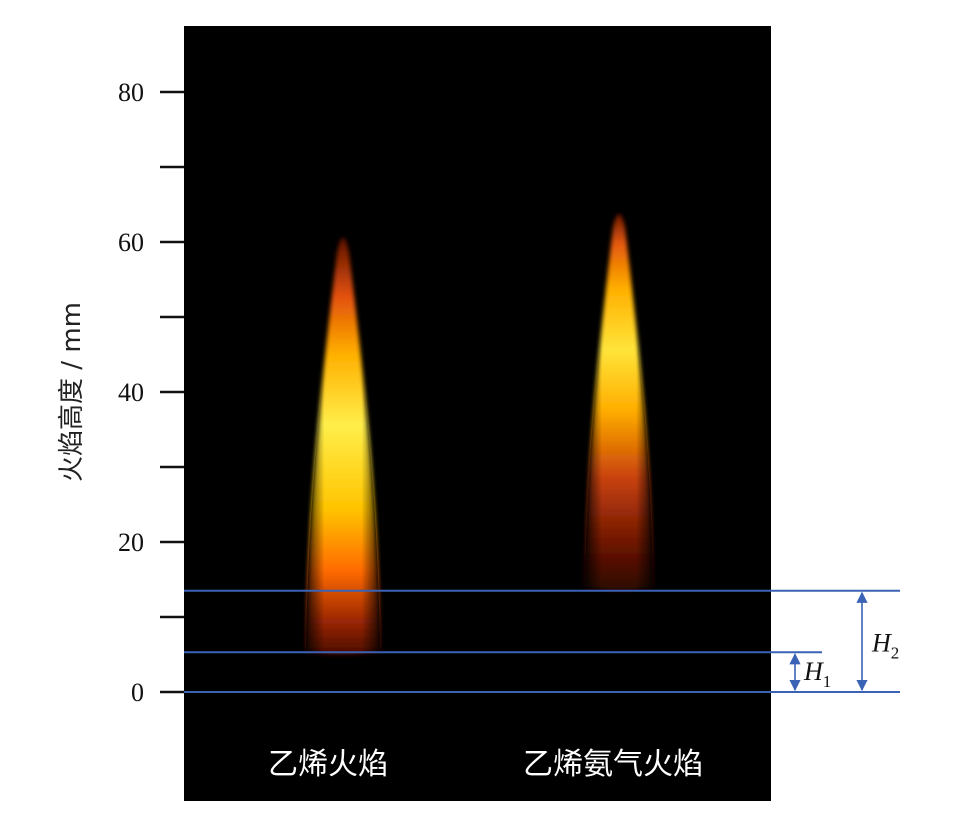 Image resolution: width=961 pixels, height=829 pixels. What do you see at coordinates (131, 92) in the screenshot?
I see `y-tick-label: 80` at bounding box center [131, 92].